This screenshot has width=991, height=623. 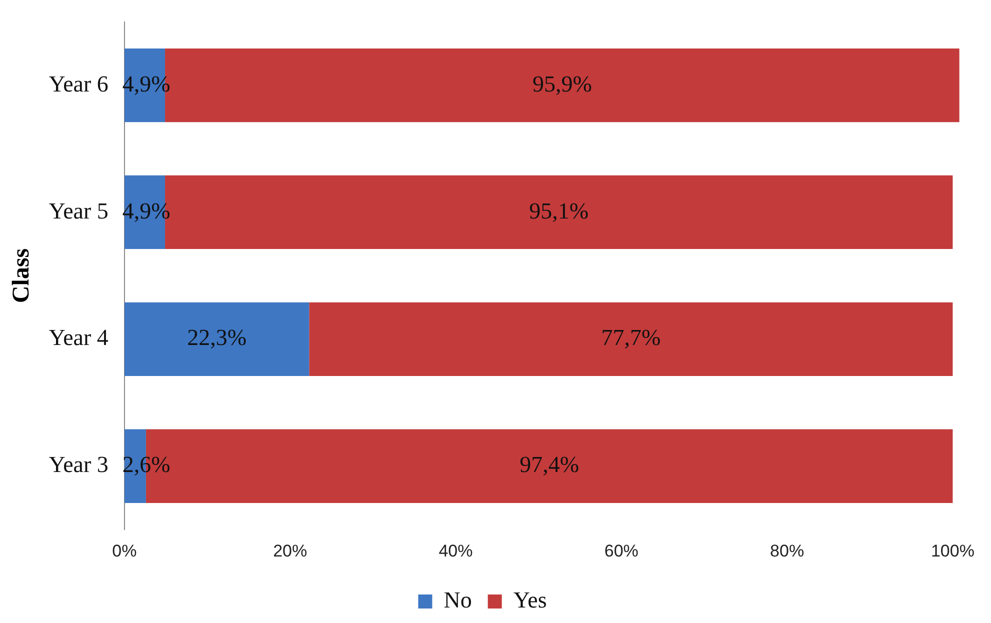 I want to click on data-label: 77,7%, so click(x=631, y=337).